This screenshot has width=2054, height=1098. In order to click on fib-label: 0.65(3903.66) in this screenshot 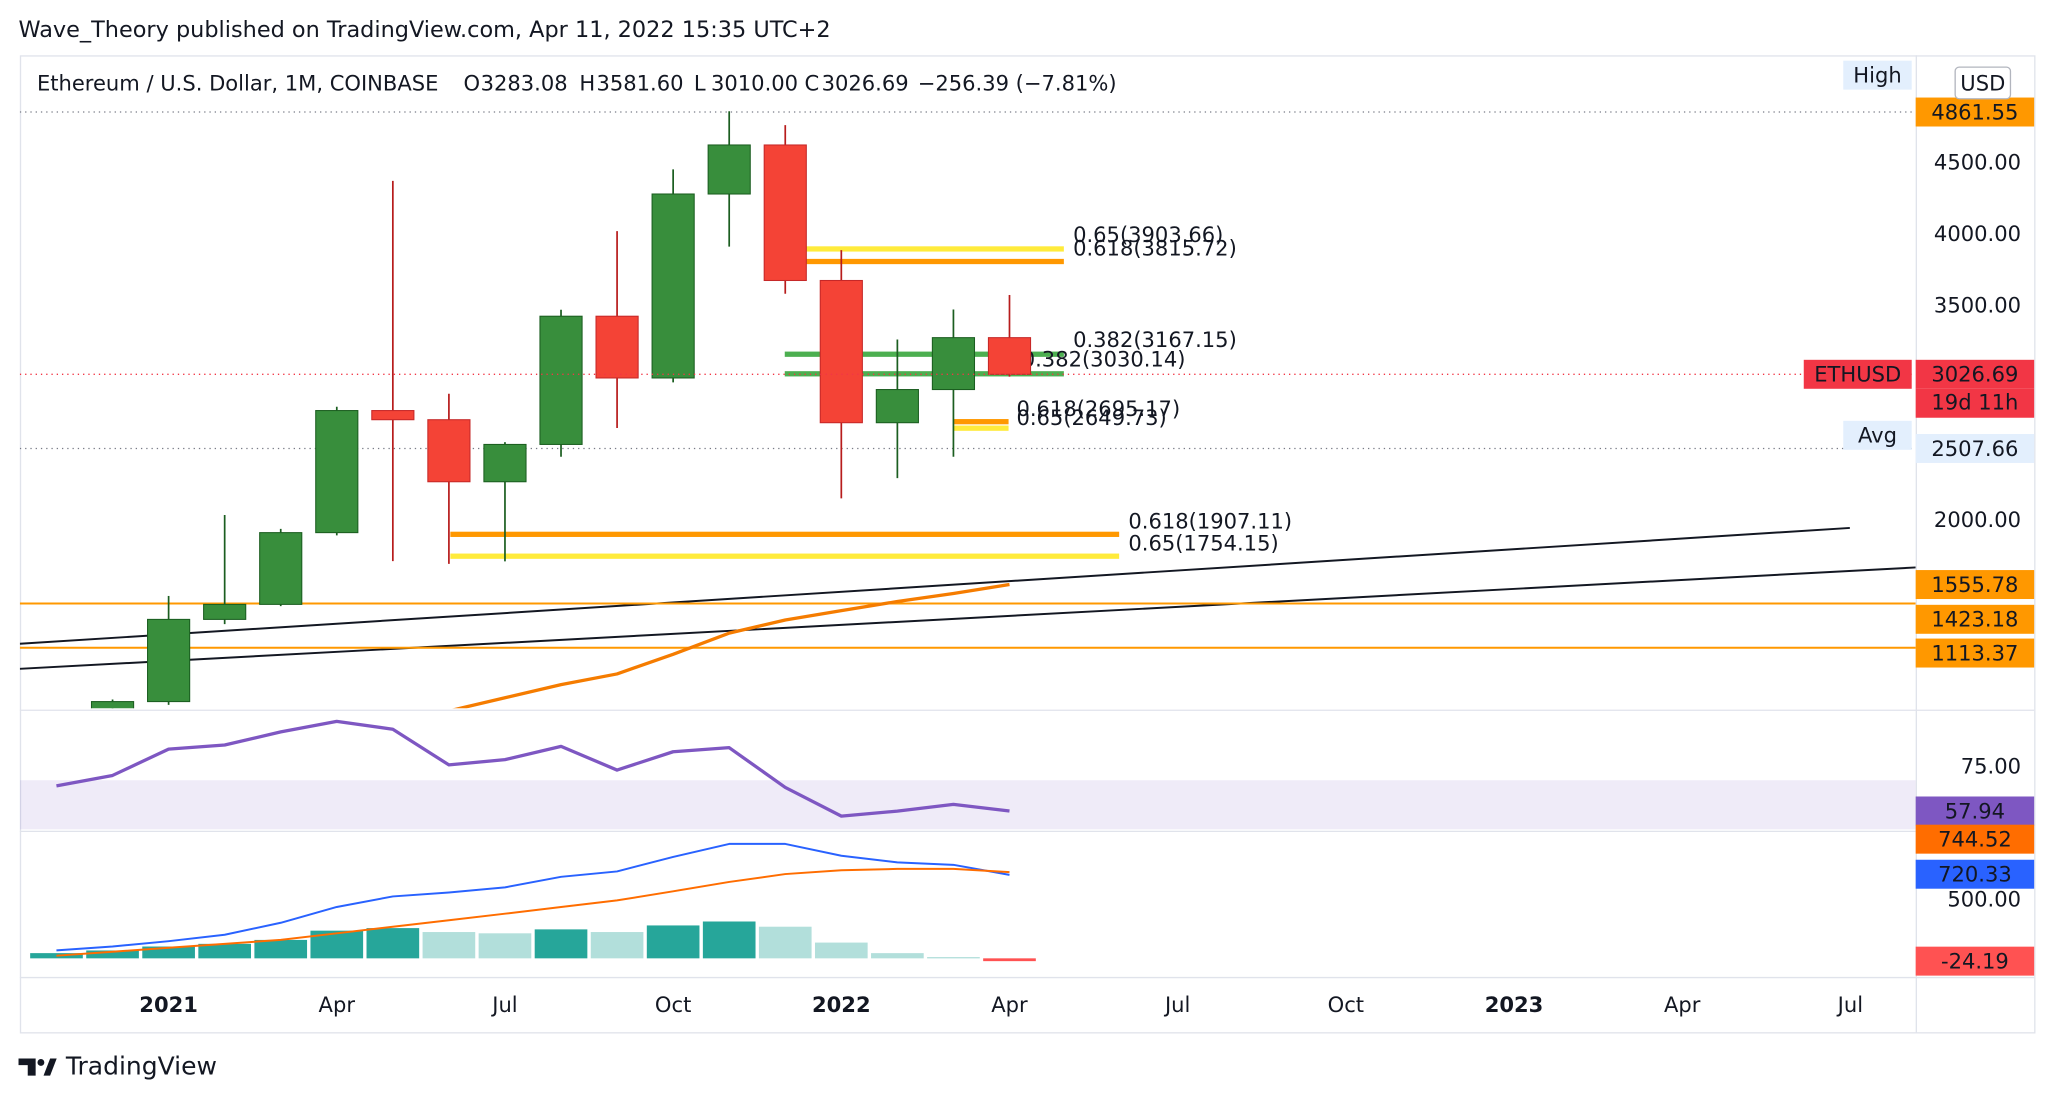, I will do `click(1148, 234)`.